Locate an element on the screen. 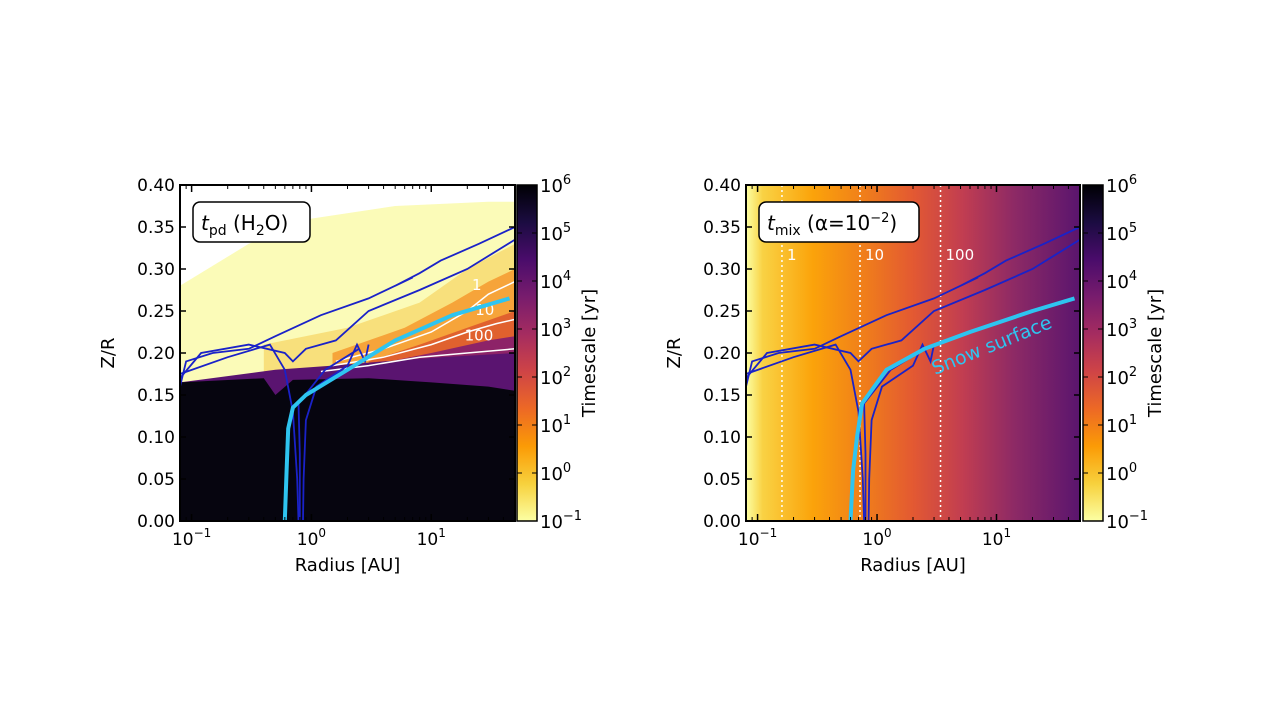 This screenshot has width=1273, height=719. panel-label: tpd (H2O) is located at coordinates (244, 225).